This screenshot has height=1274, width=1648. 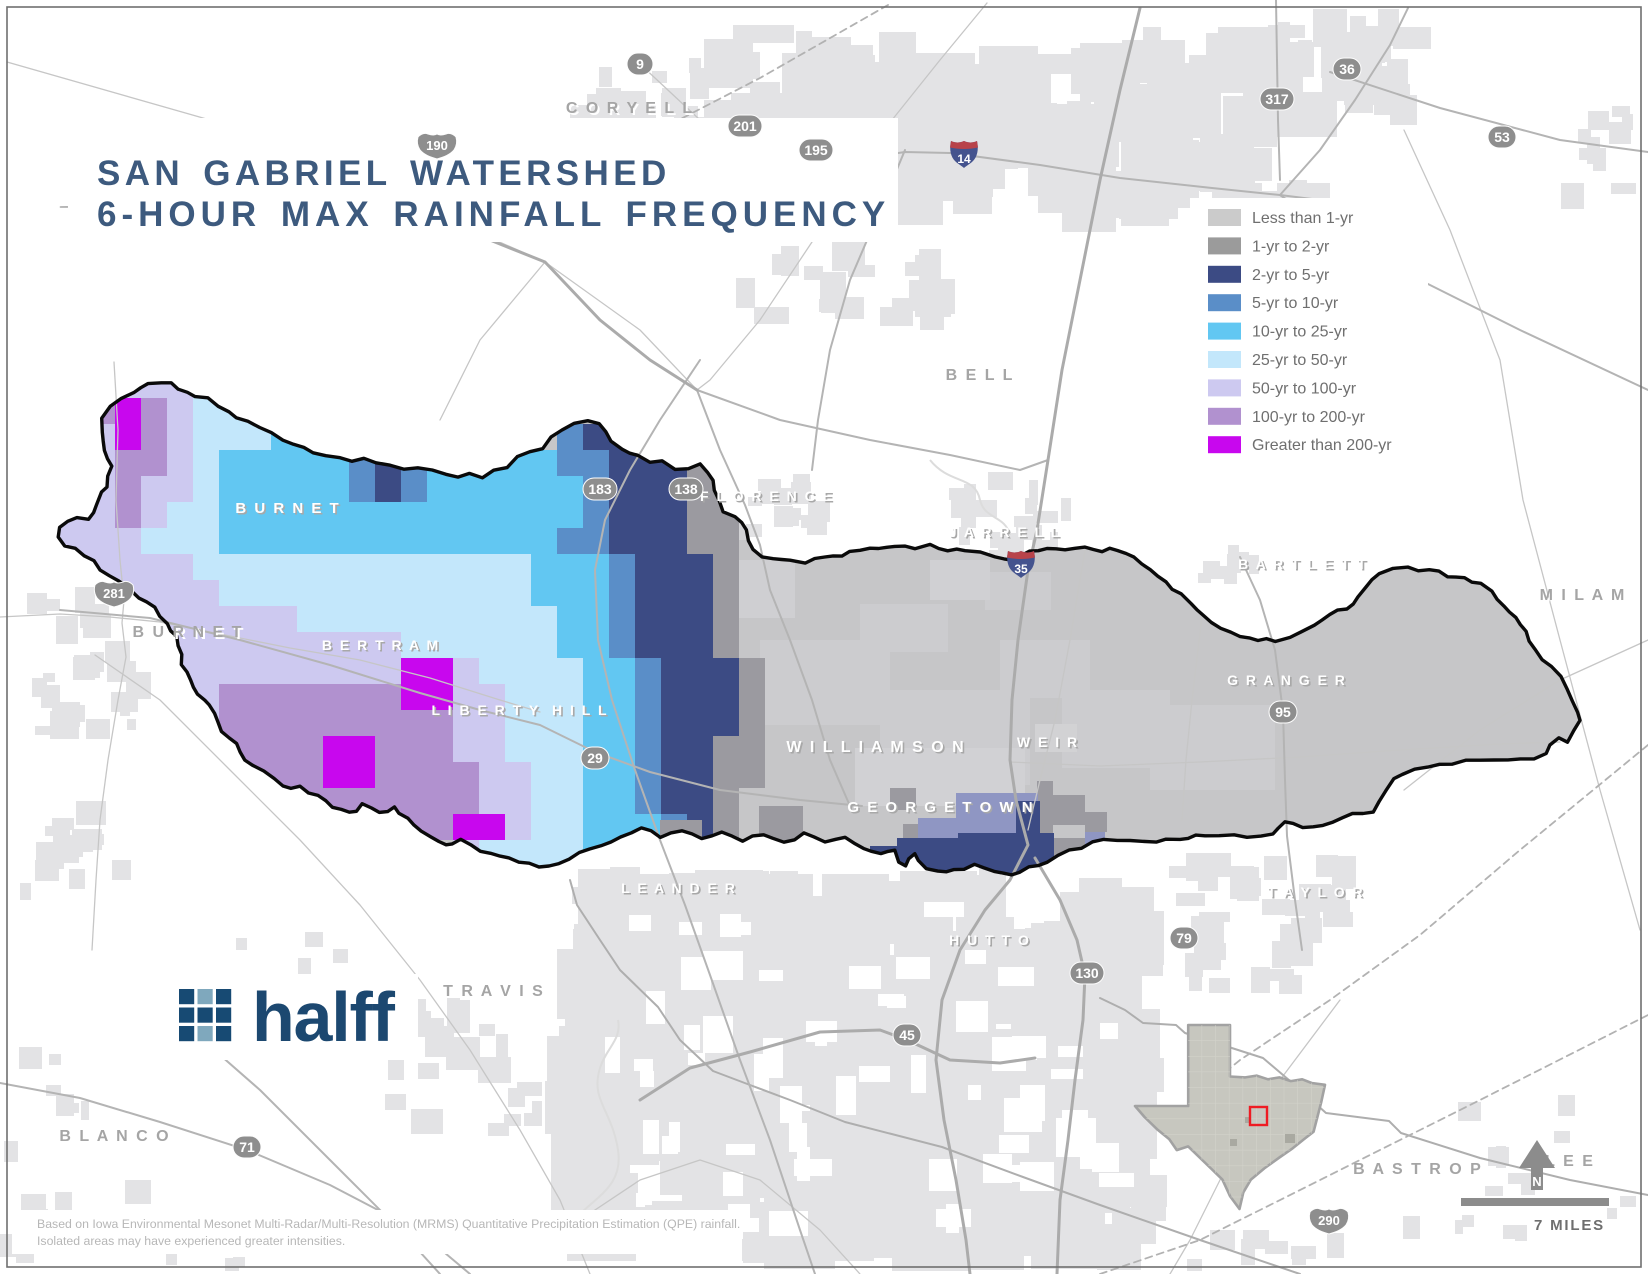 What do you see at coordinates (1277, 99) in the screenshot?
I see `svg-text: 317` at bounding box center [1277, 99].